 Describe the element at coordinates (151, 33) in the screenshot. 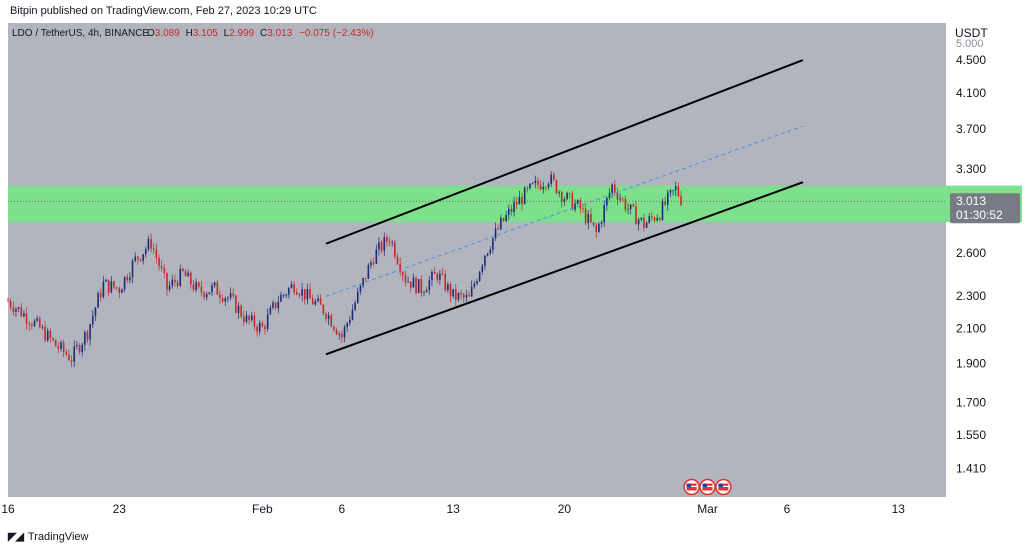

I see `legend-open-label: O` at that location.